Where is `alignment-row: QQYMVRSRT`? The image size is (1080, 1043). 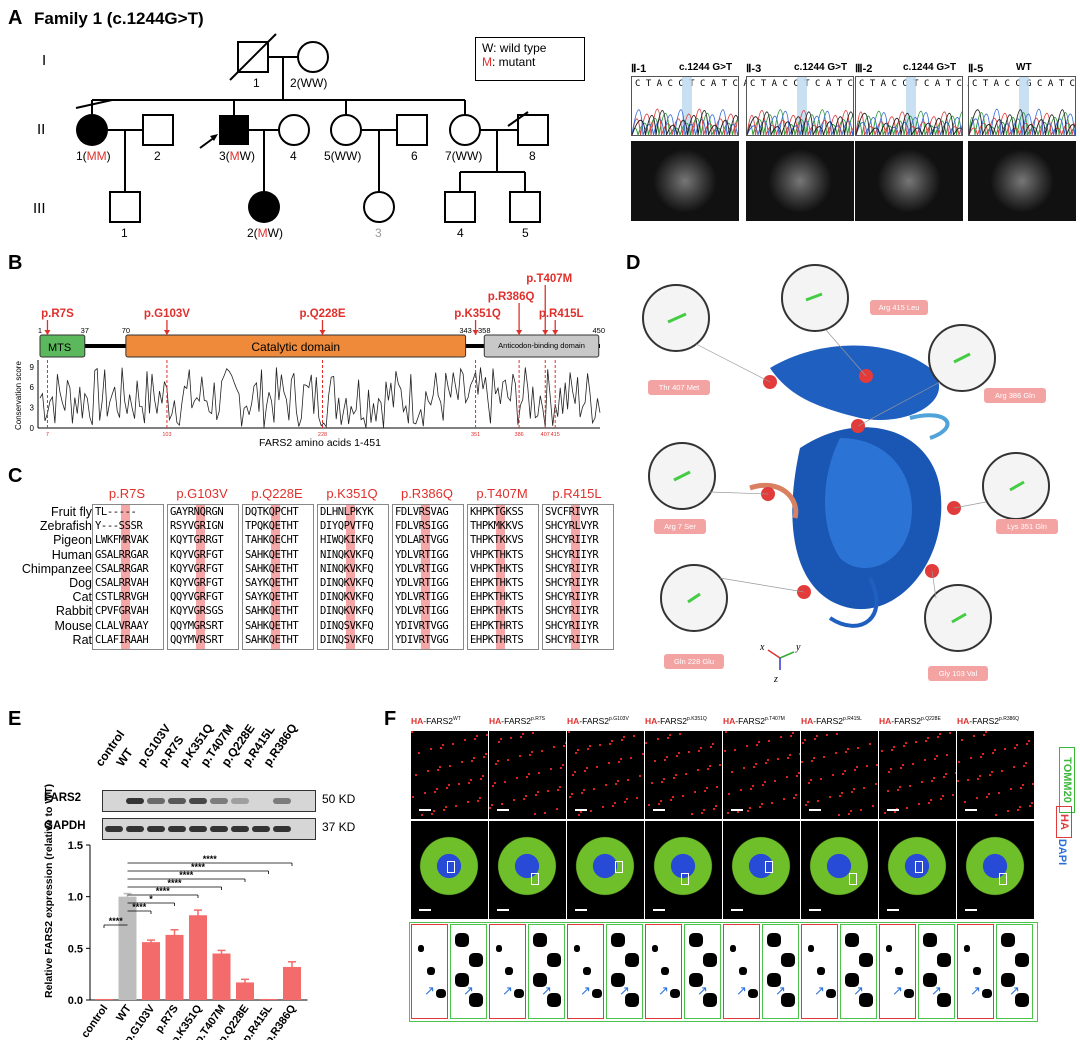 alignment-row: QQYMVRSRT is located at coordinates (197, 639).